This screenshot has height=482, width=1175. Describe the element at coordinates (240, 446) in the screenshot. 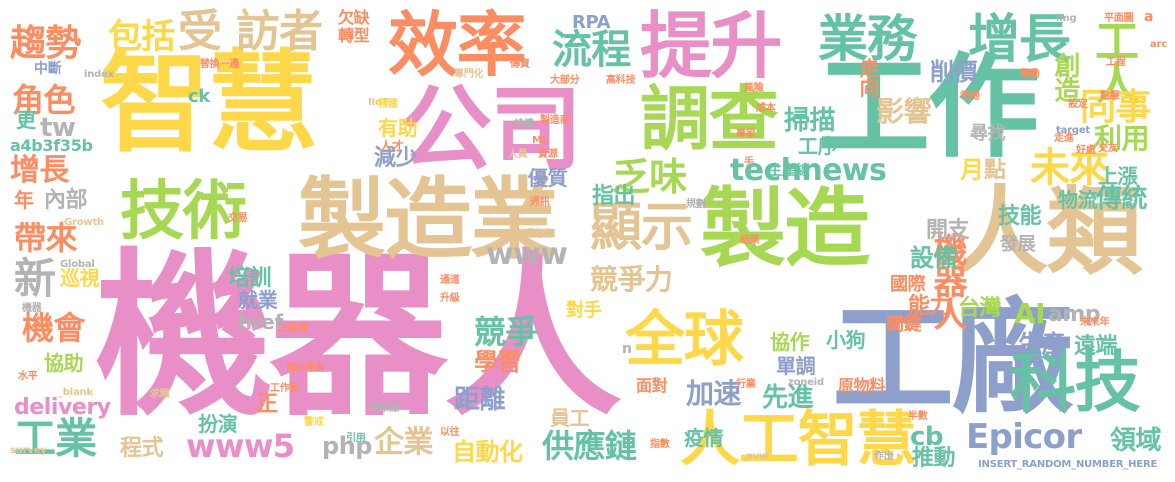

I see `word: www5` at that location.